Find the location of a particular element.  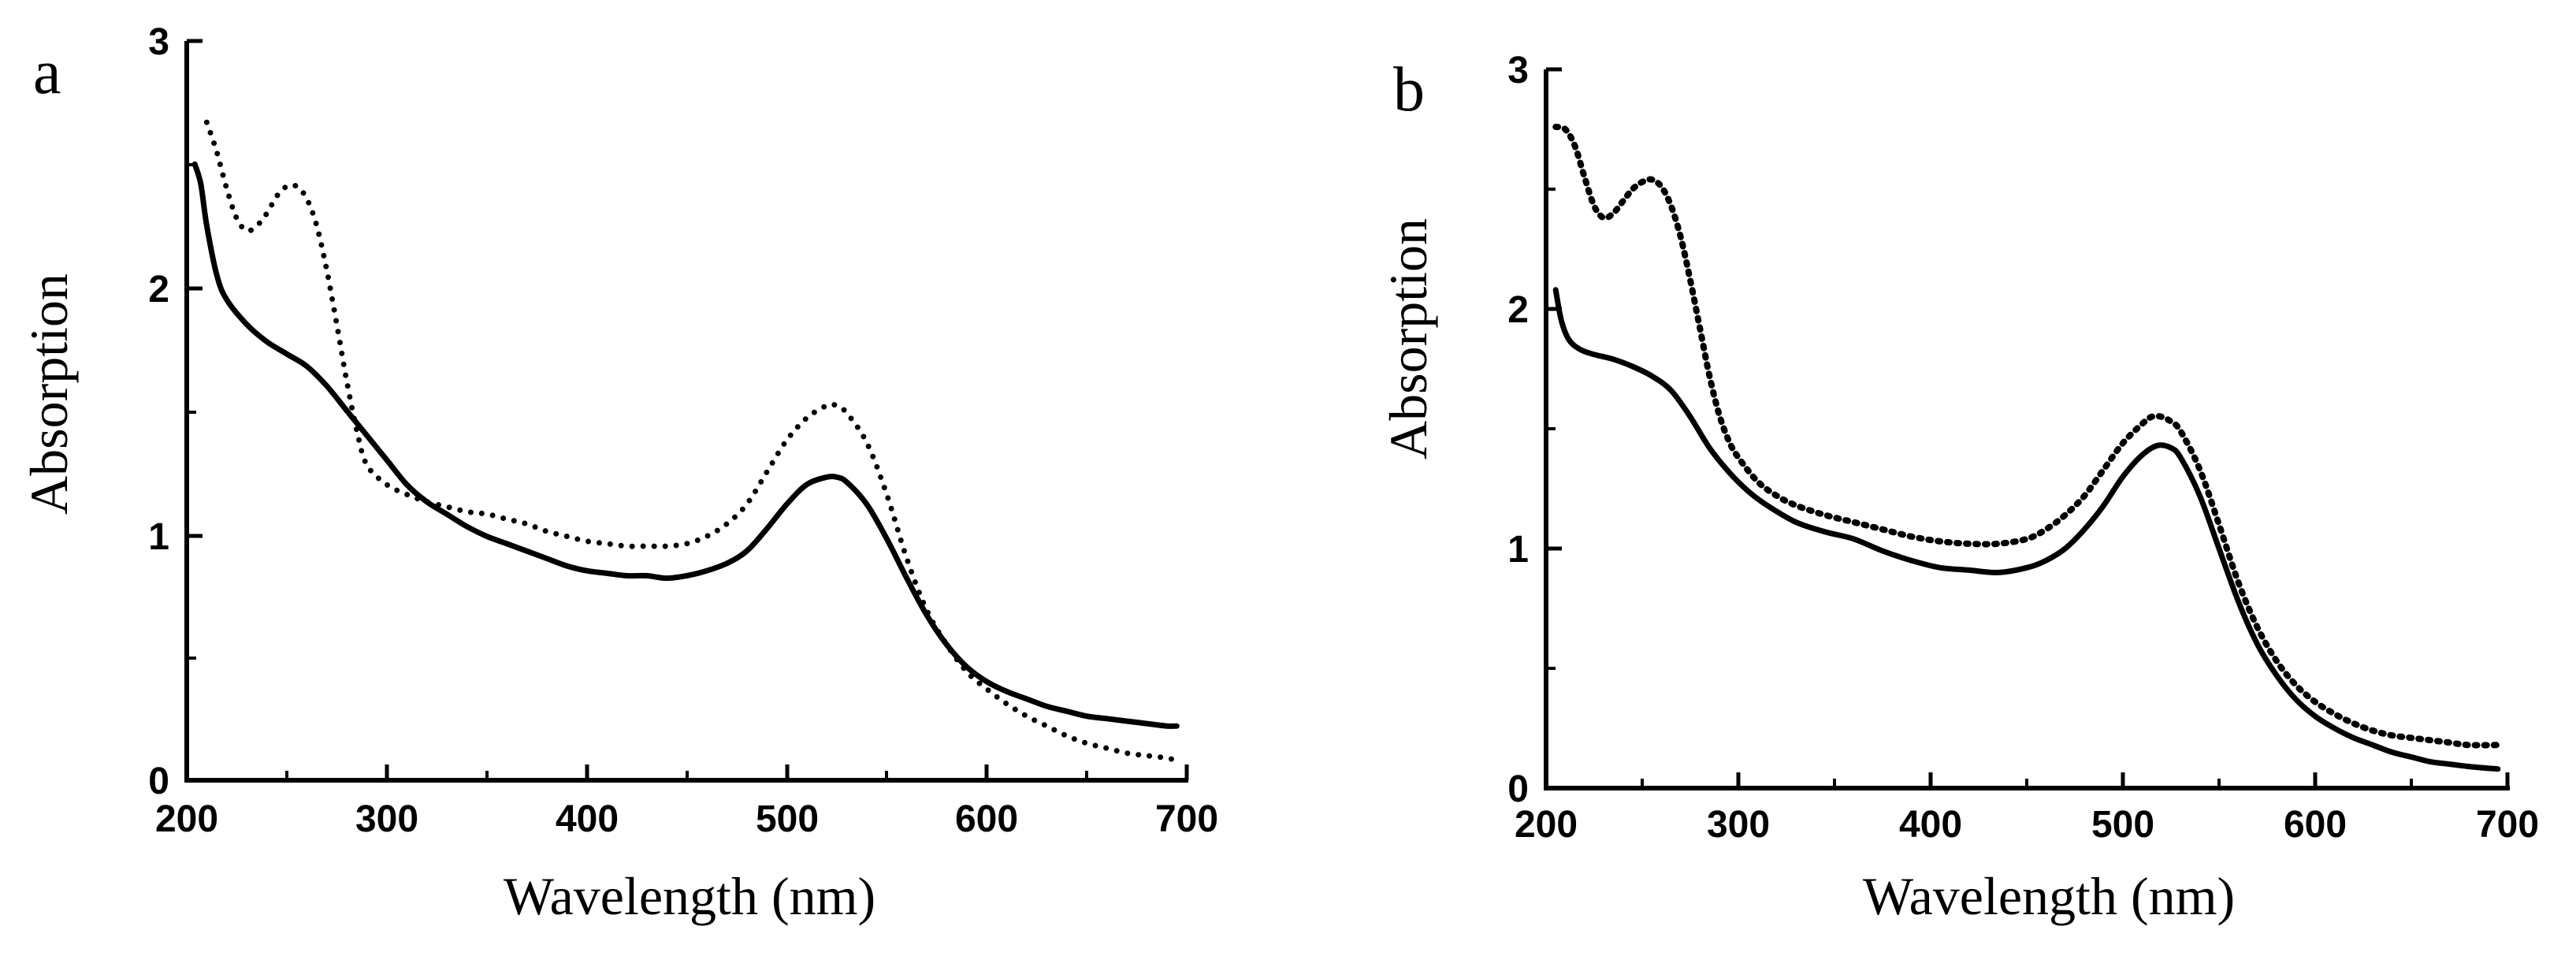

panel-b-ytick-label-0: 0 is located at coordinates (1518, 789).